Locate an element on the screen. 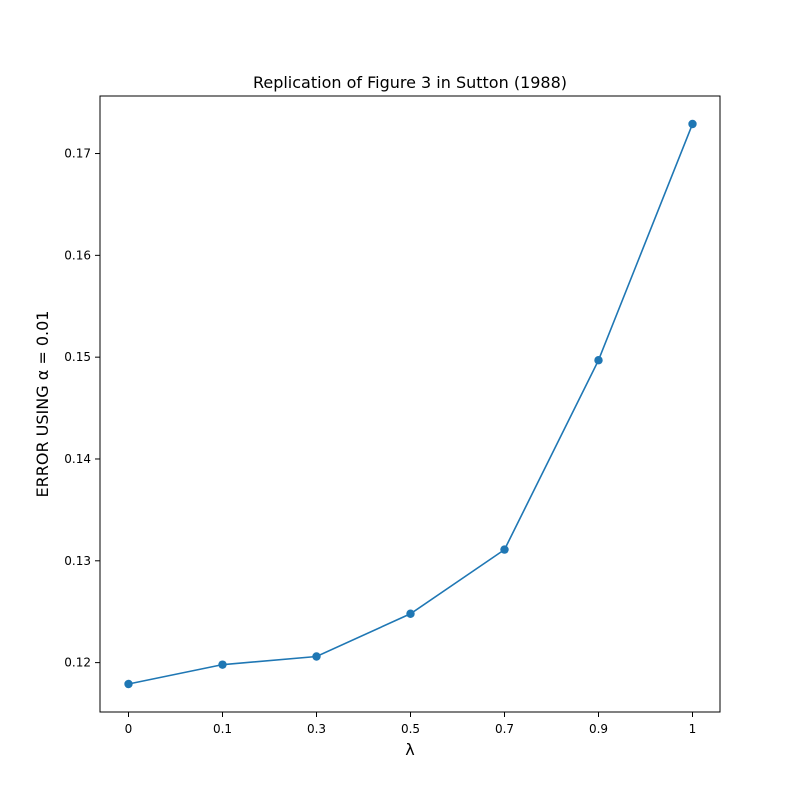 This screenshot has height=800, width=800. x-axis-label: λ is located at coordinates (409, 749).